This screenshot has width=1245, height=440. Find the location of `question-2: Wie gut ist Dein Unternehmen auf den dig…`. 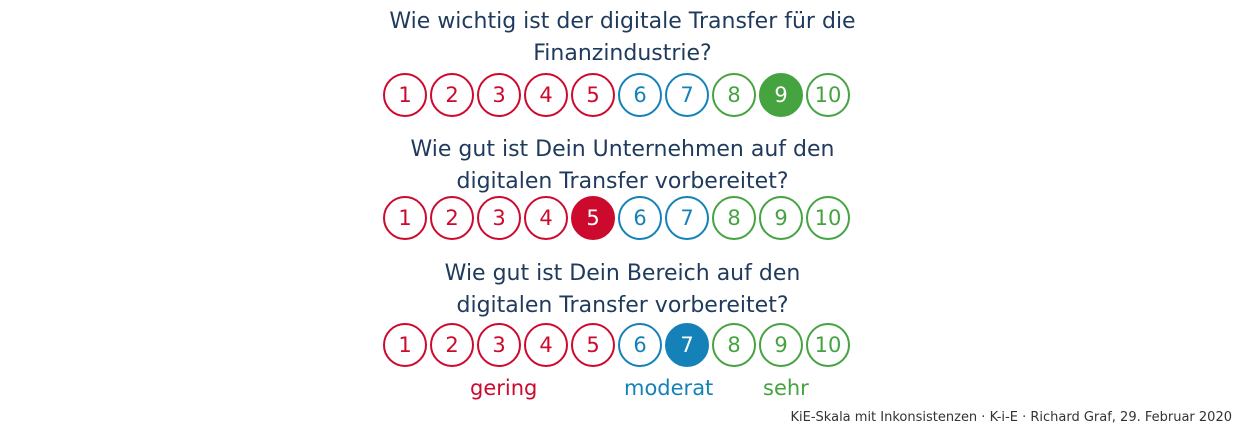

question-2: Wie gut ist Dein Unternehmen auf den dig… is located at coordinates (622, 166).